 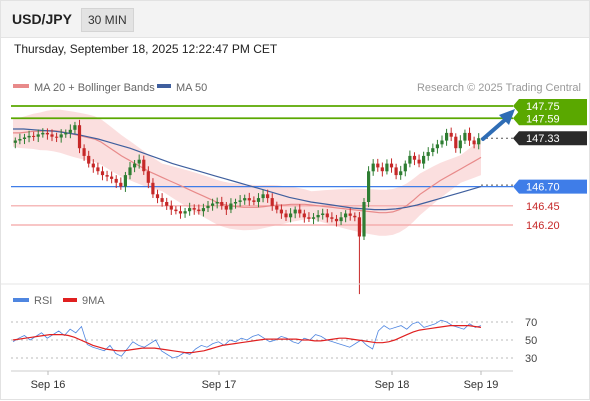 I want to click on price-tag-label: 147.75, so click(x=543, y=107).